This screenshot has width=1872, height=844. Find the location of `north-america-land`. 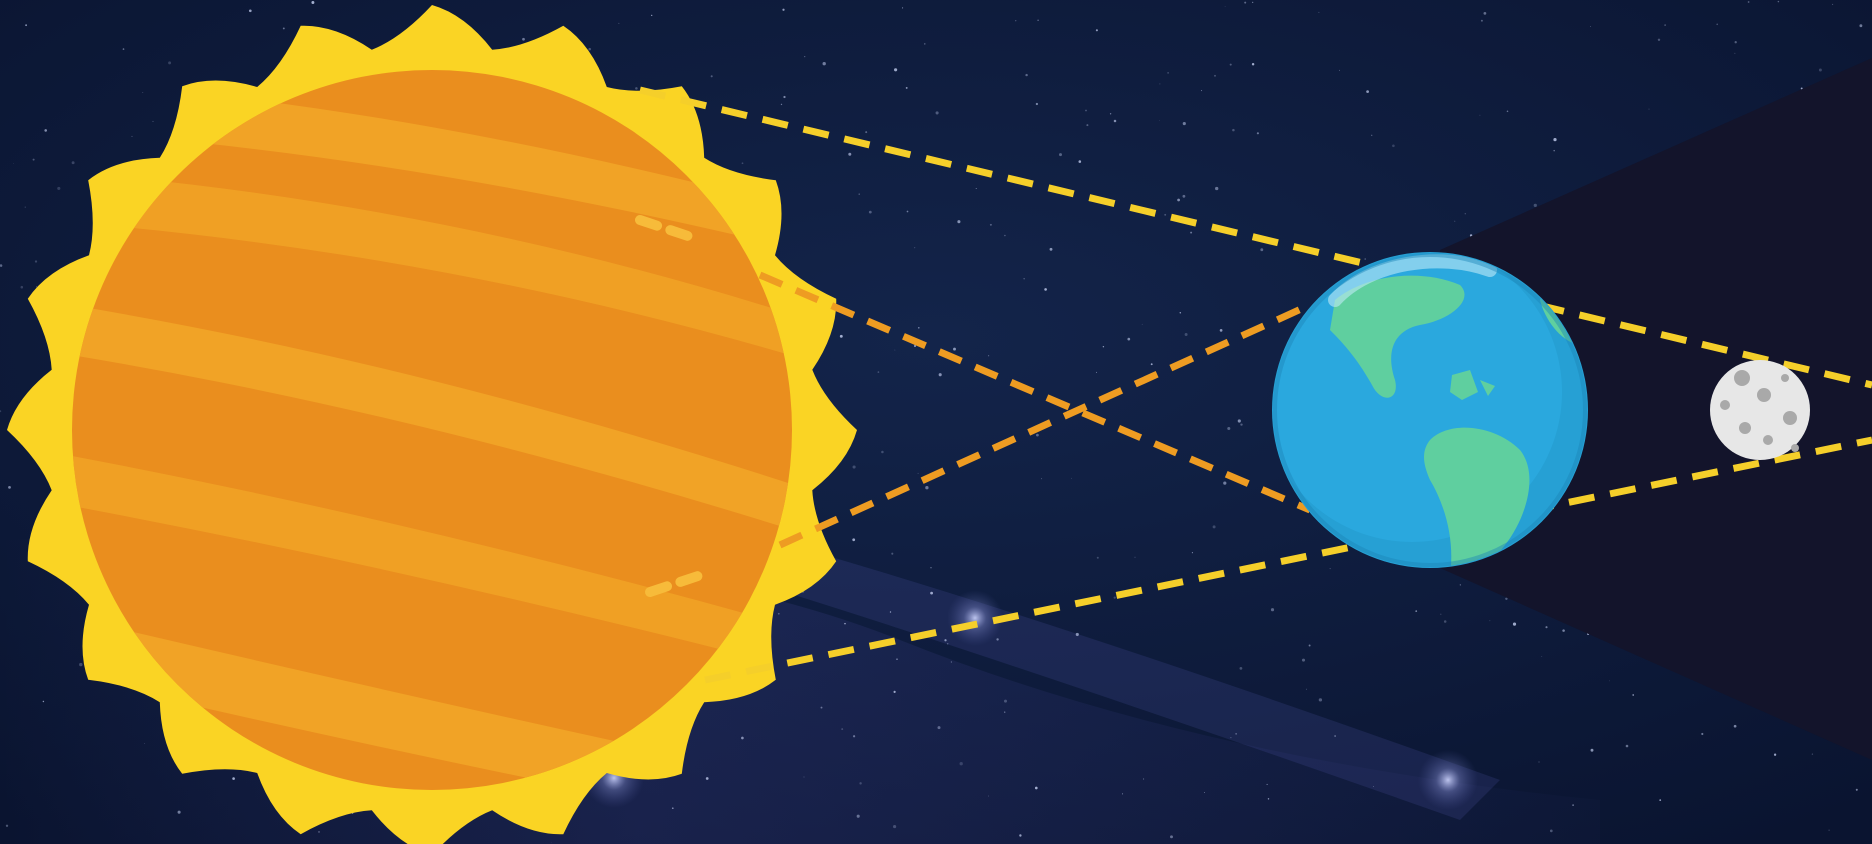

north-america-land is located at coordinates (1397, 336).